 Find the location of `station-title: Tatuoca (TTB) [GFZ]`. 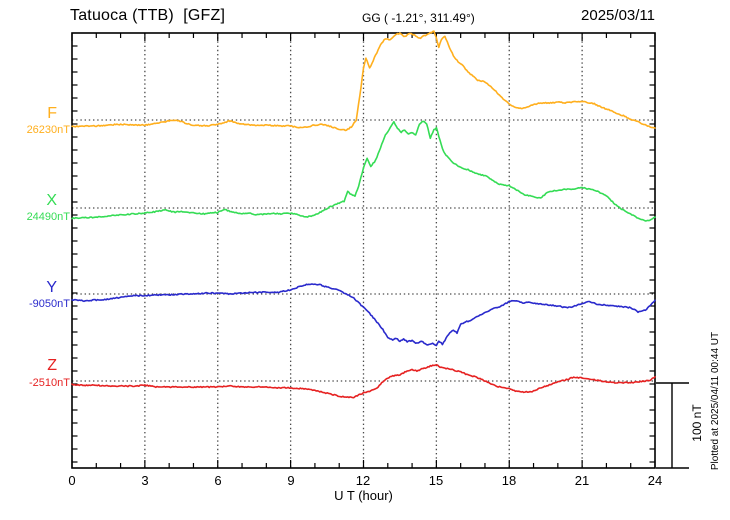

station-title: Tatuoca (TTB) [GFZ] is located at coordinates (148, 15).